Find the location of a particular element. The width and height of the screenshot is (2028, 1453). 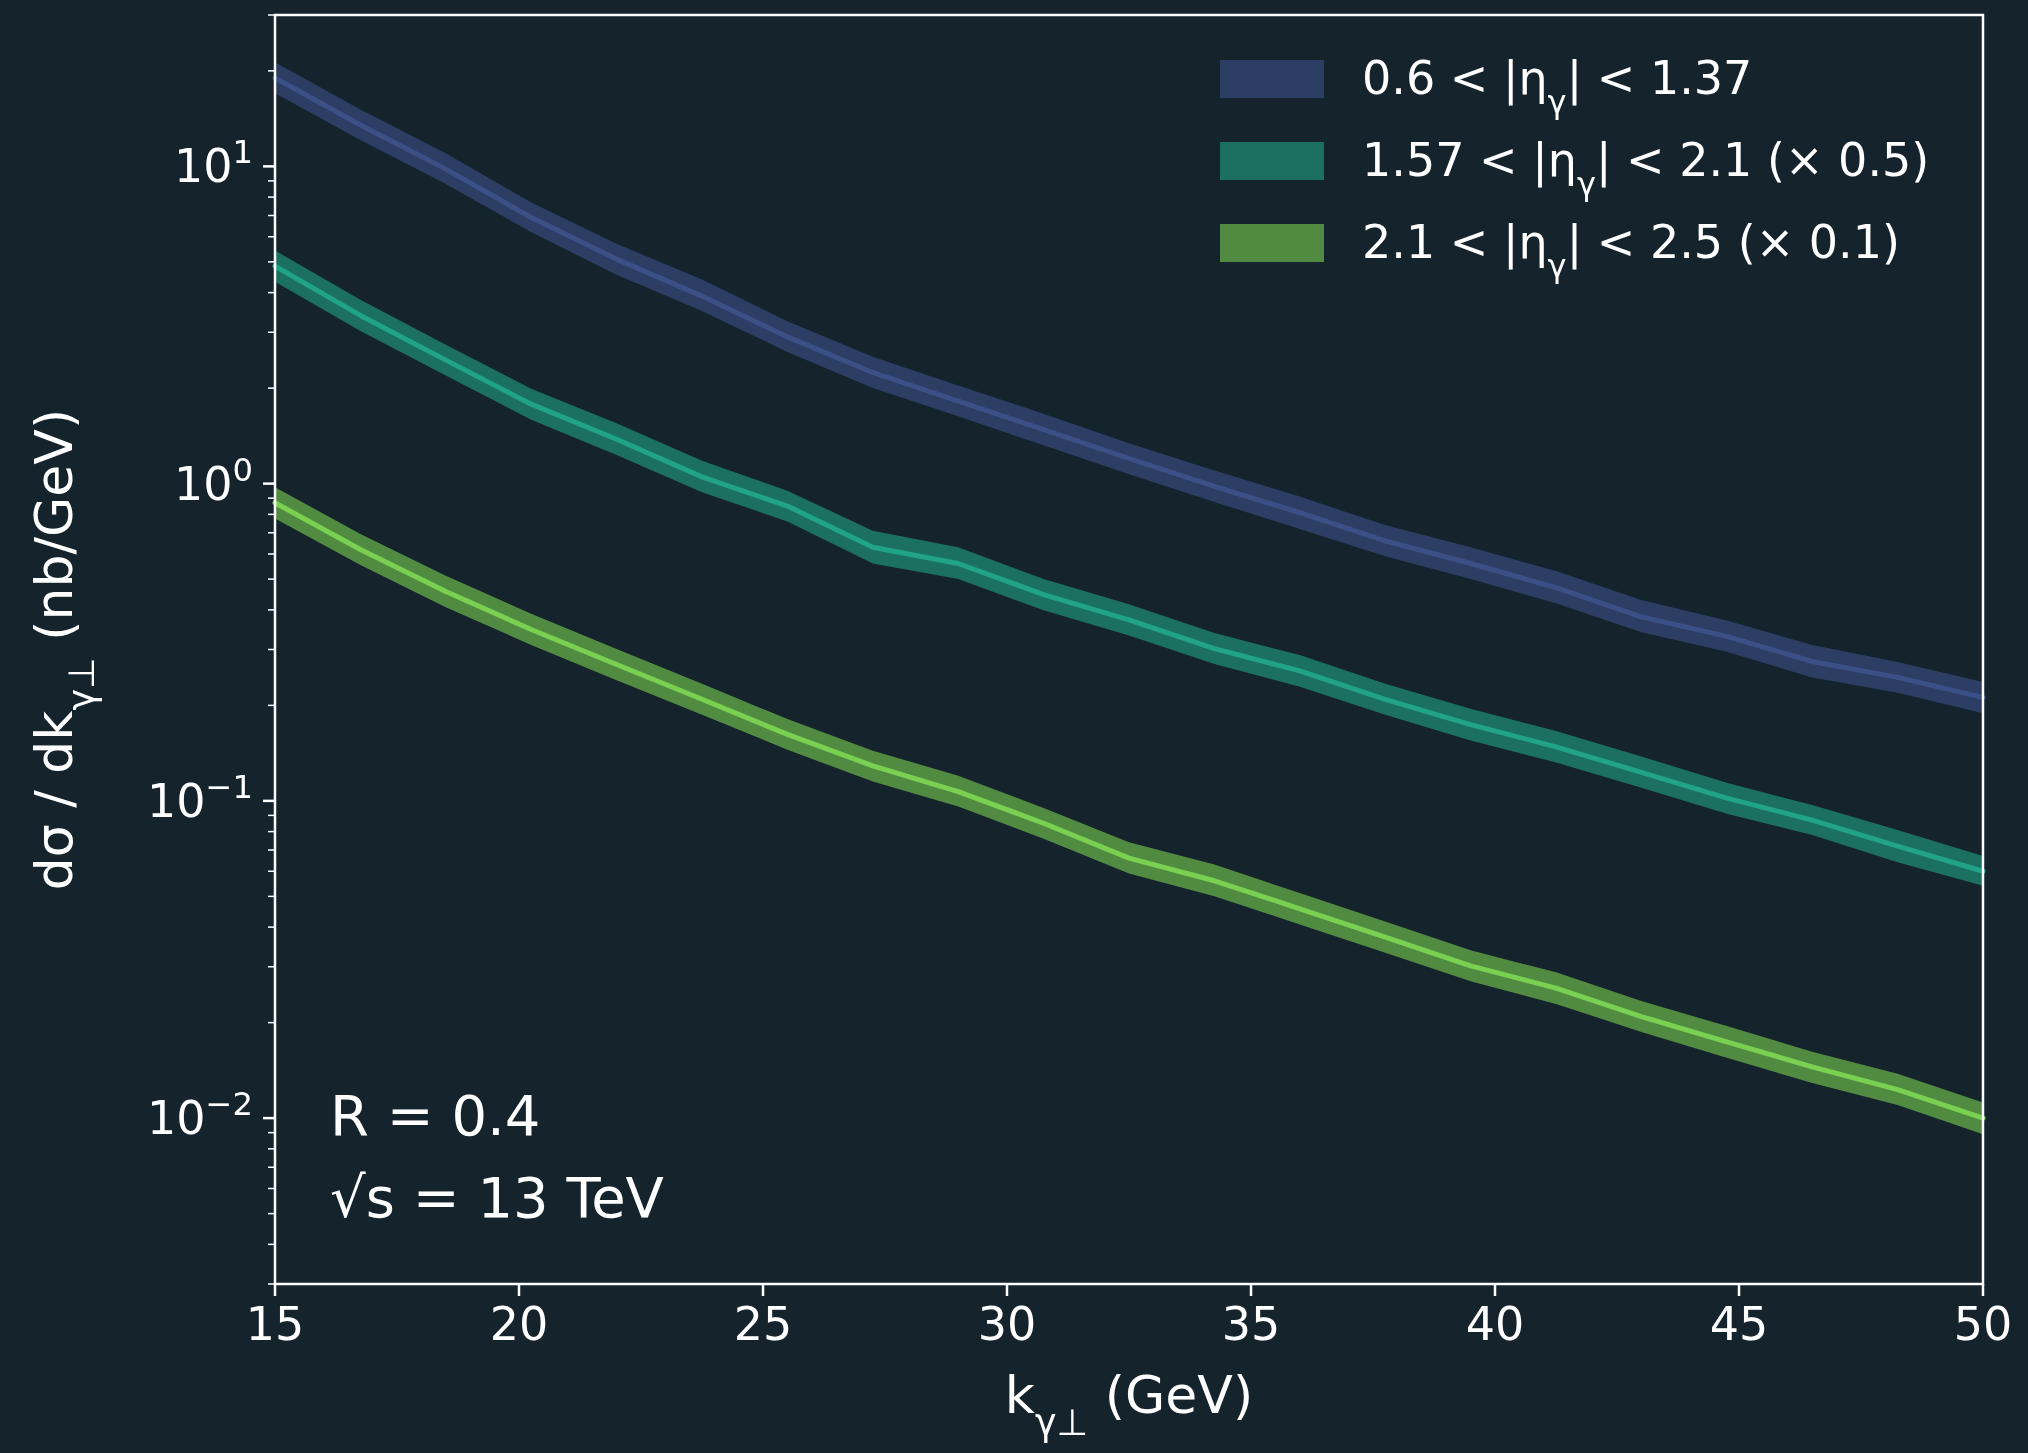

x-tick-label: 50 is located at coordinates (1983, 1324).